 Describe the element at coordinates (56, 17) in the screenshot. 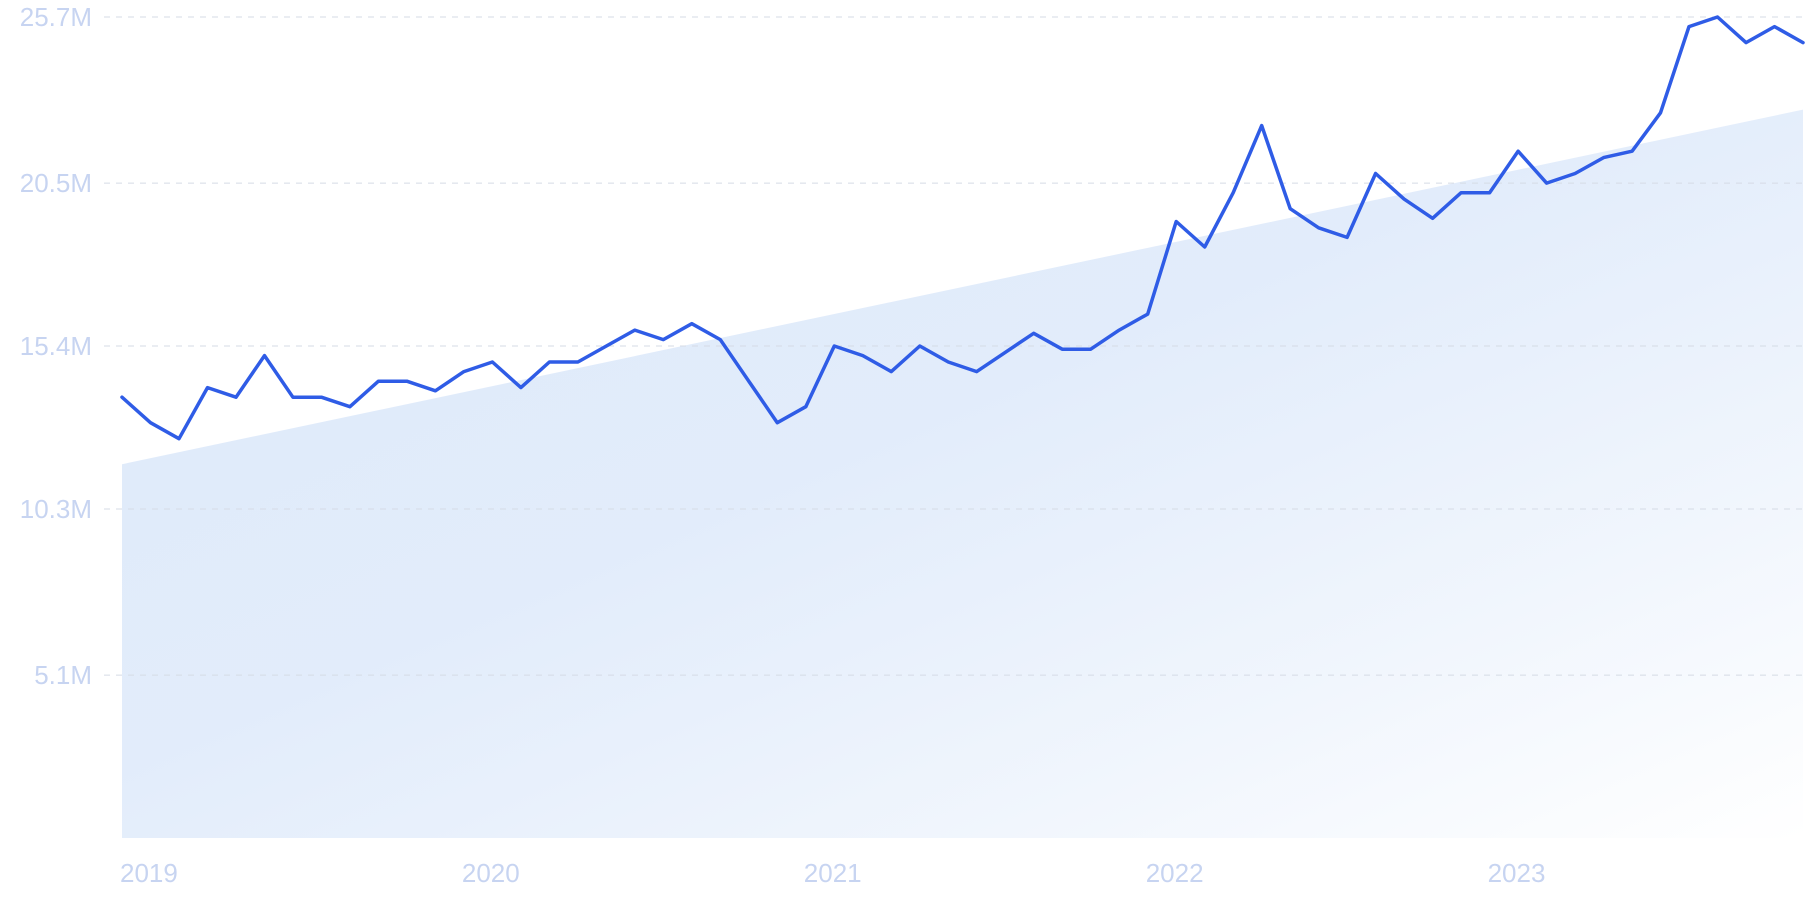

I see `y-tick-label: 25.7M` at that location.